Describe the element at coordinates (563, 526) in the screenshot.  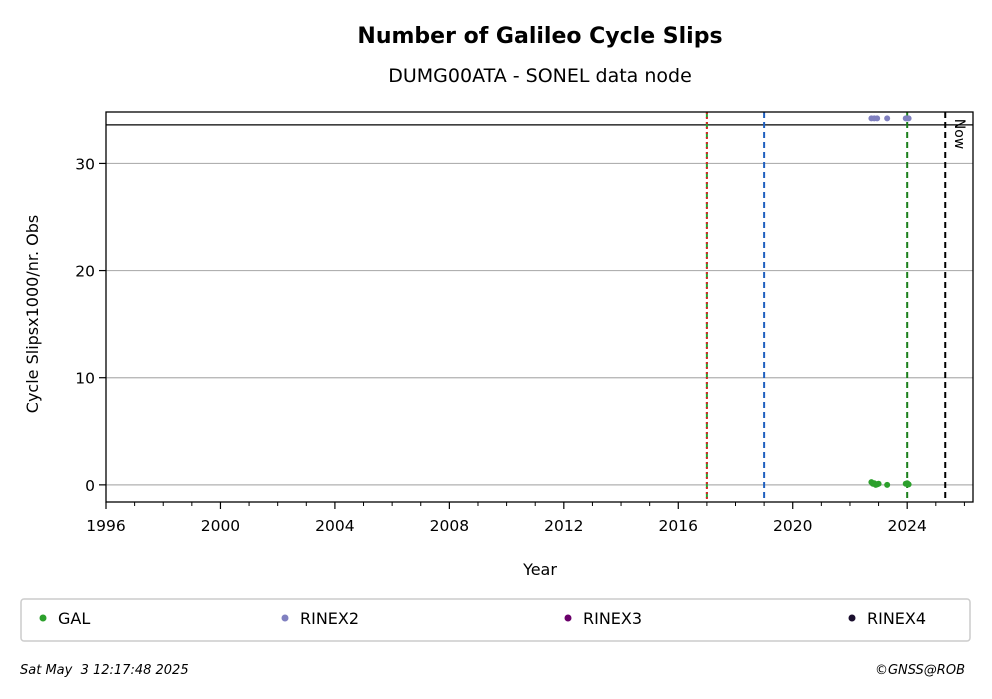
I see `x-tick-label: 2012` at that location.